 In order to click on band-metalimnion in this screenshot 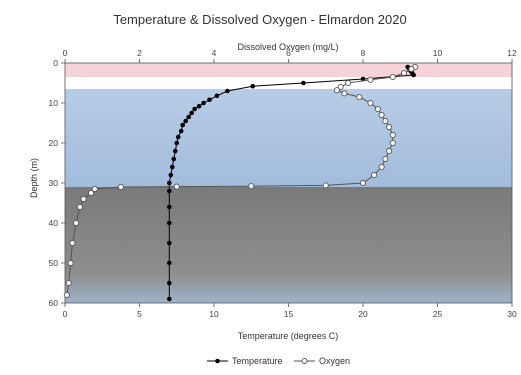, I will do `click(288, 83)`.